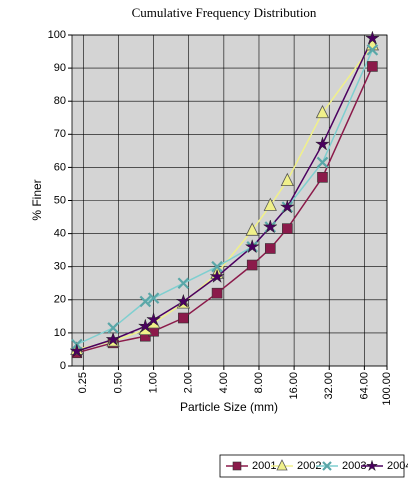  I want to click on x-tick-label: 32.00, so click(329, 386).